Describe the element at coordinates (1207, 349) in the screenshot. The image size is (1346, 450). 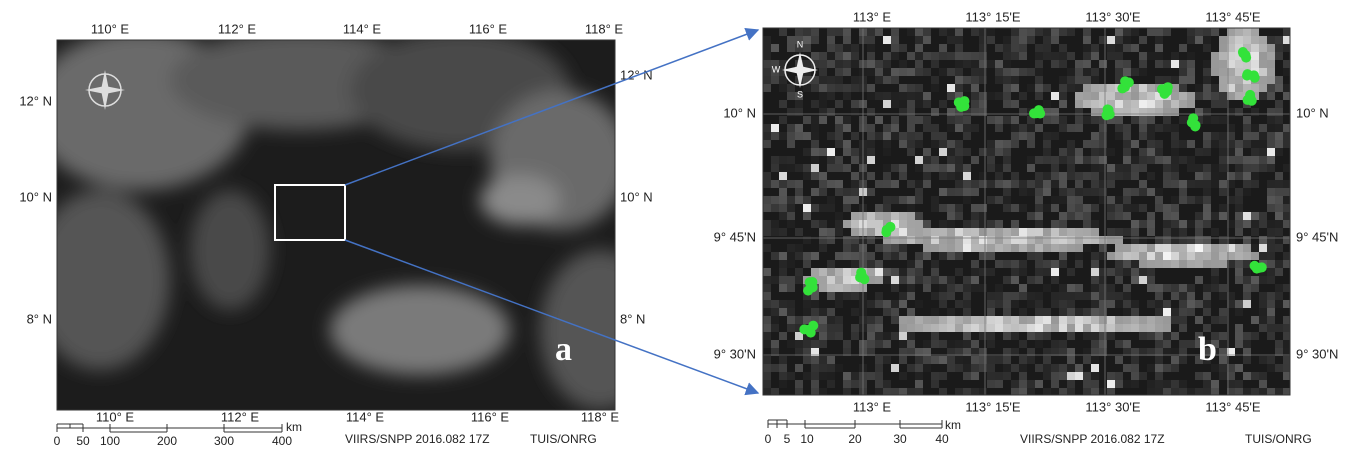
I see `panel-letter: b` at that location.